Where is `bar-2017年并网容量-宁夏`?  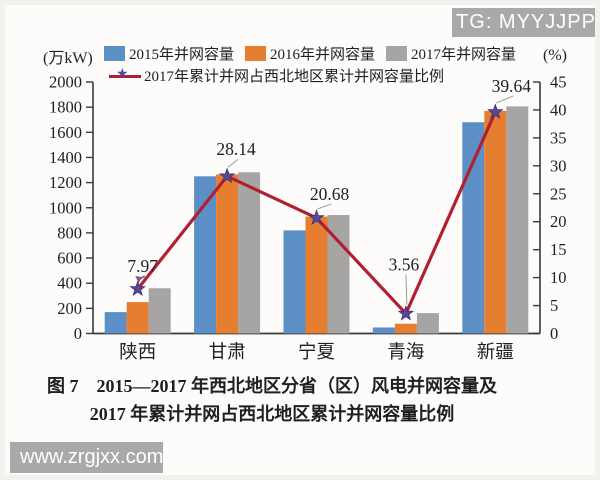 bar-2017年并网容量-宁夏 is located at coordinates (338, 274).